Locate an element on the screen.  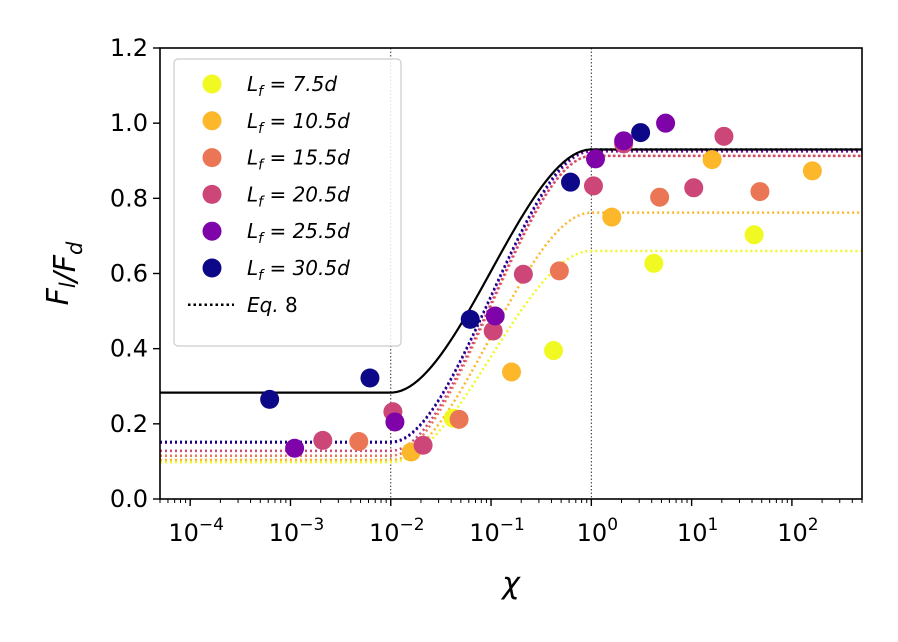
x-tick-label: 10⁻³ is located at coordinates (297, 531).